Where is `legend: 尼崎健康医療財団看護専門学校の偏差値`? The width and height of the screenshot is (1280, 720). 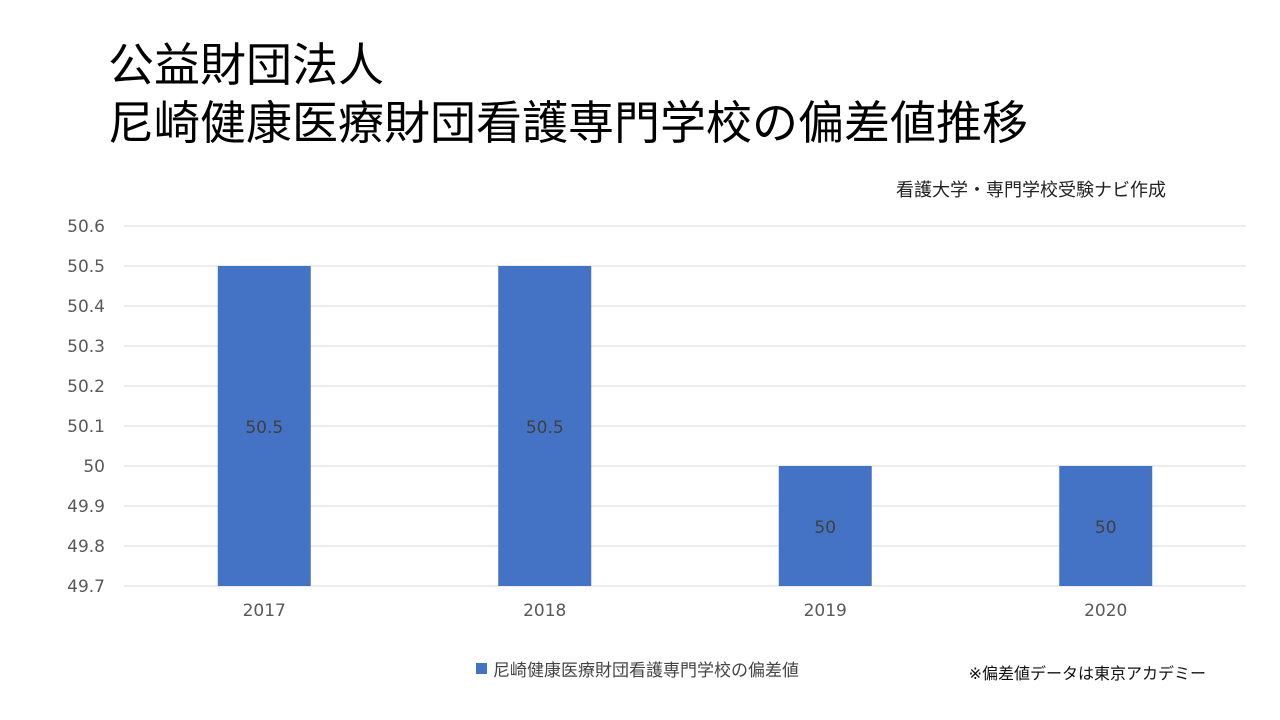 legend: 尼崎健康医療財団看護専門学校の偏差値 is located at coordinates (637, 668).